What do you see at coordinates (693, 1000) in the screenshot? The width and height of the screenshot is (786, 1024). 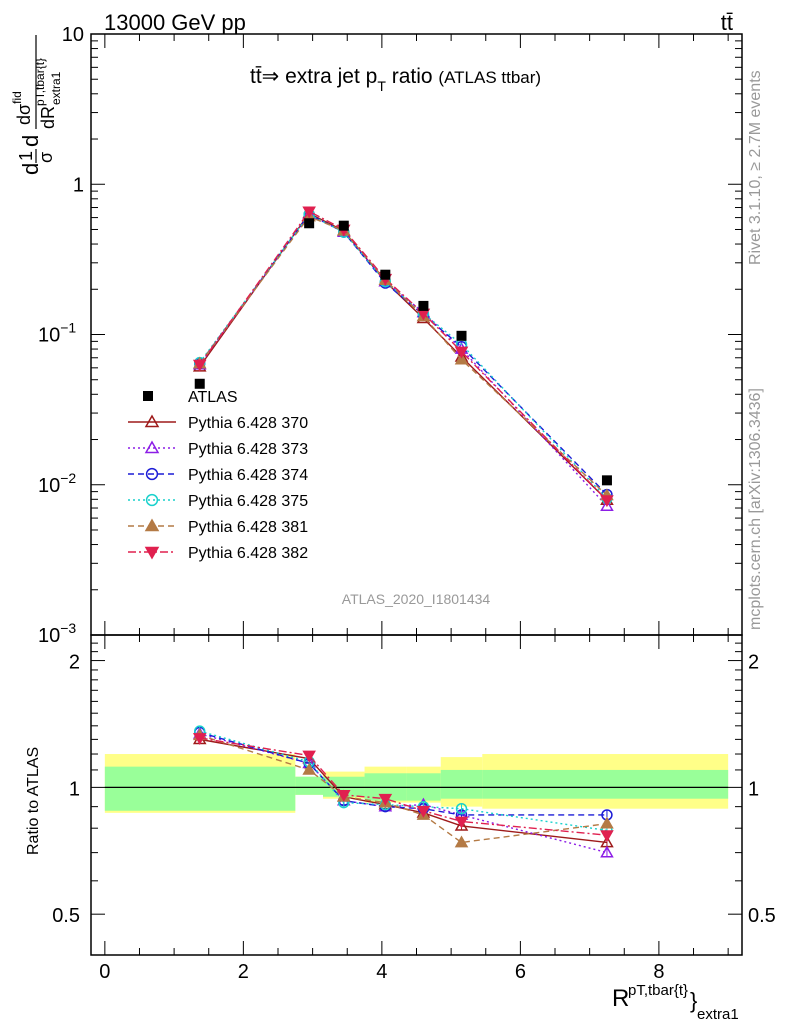 I see `xlabel-close: }` at bounding box center [693, 1000].